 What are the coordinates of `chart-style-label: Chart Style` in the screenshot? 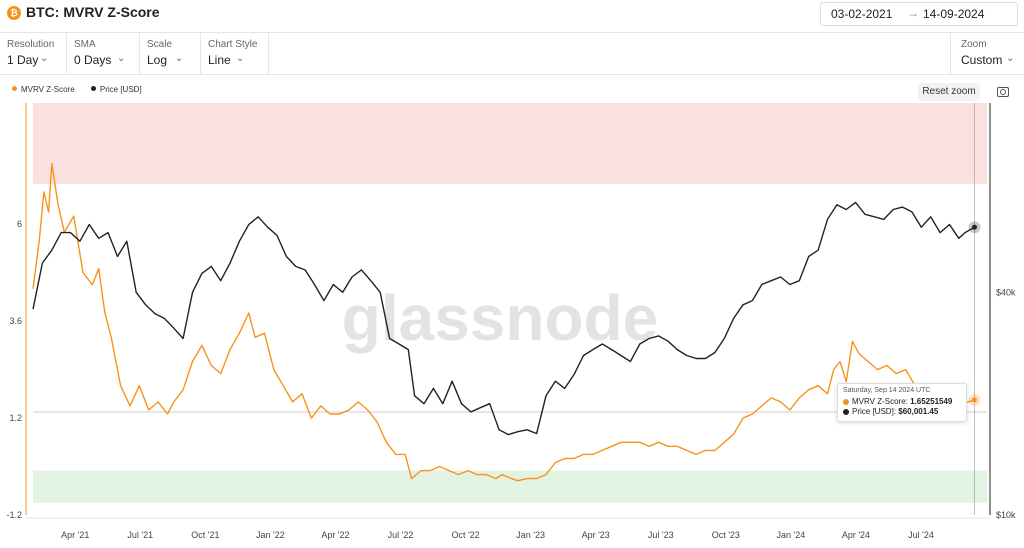 It's located at (233, 44).